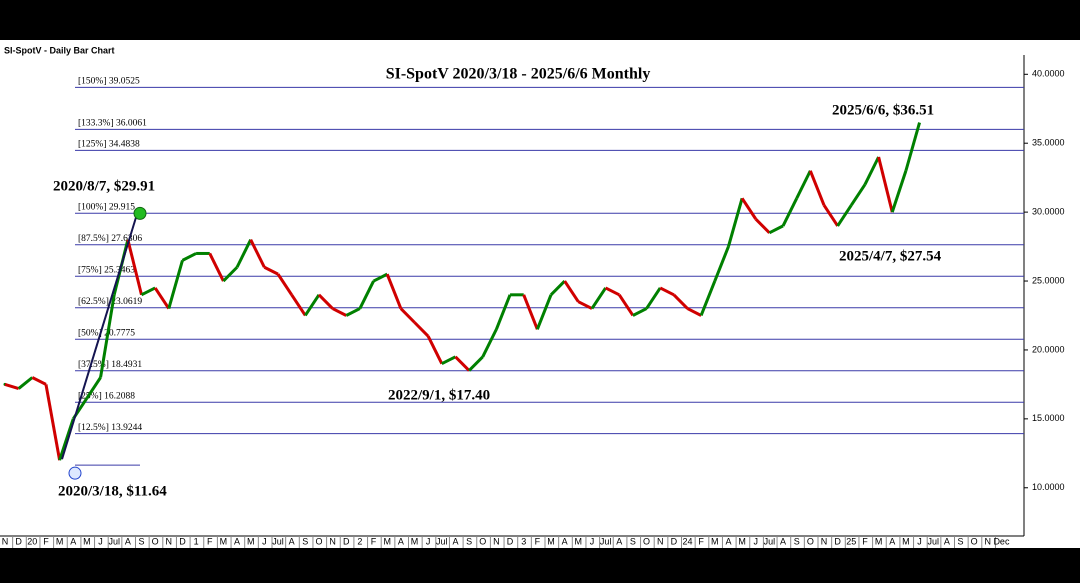 The height and width of the screenshot is (583, 1080). Describe the element at coordinates (1048, 487) in the screenshot. I see `y-tick-label: 10.0000` at that location.